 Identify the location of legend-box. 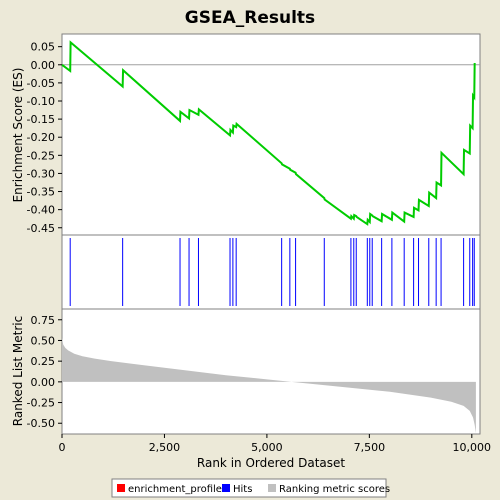
(249, 488).